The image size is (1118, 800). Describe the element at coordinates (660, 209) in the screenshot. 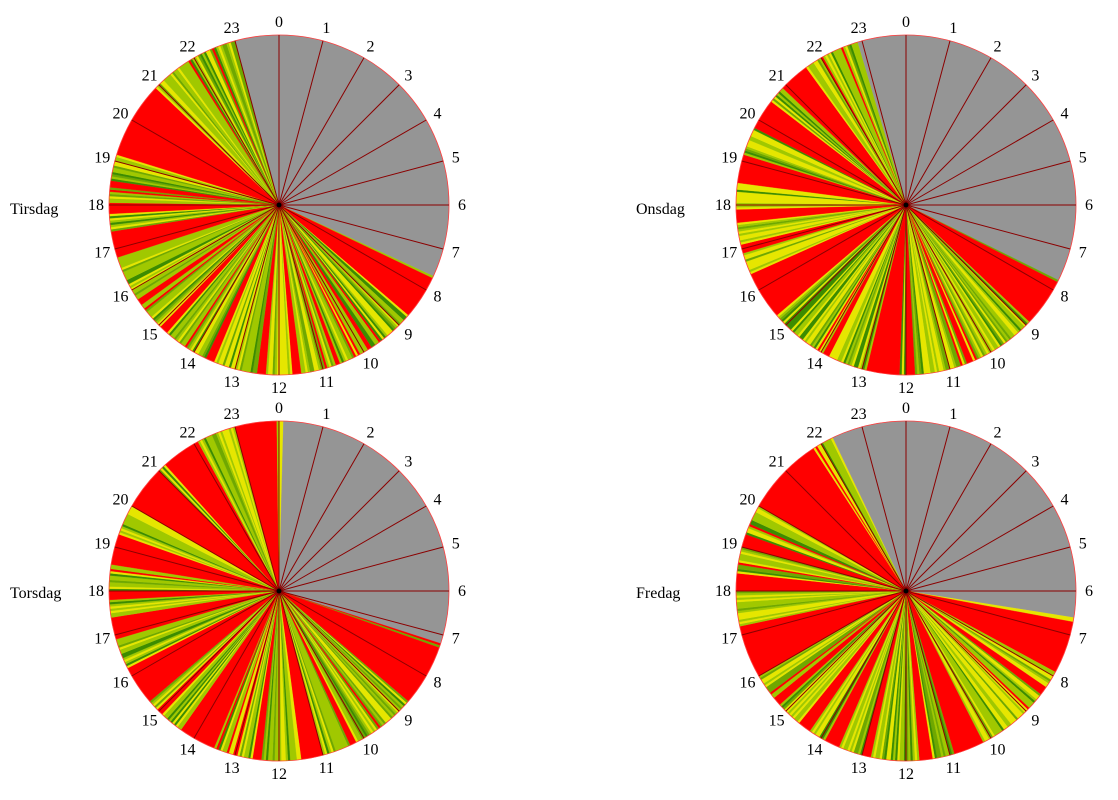

I see `day-label: Onsdag` at that location.